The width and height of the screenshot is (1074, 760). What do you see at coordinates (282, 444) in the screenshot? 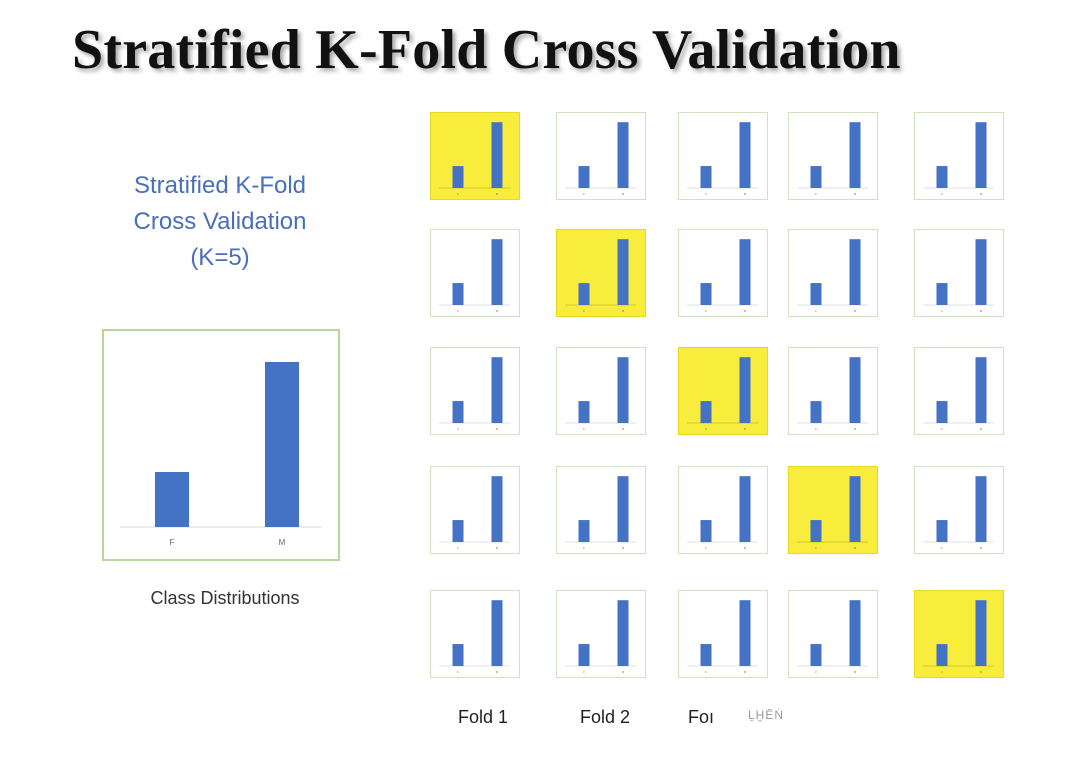
I see `bar-M` at bounding box center [282, 444].